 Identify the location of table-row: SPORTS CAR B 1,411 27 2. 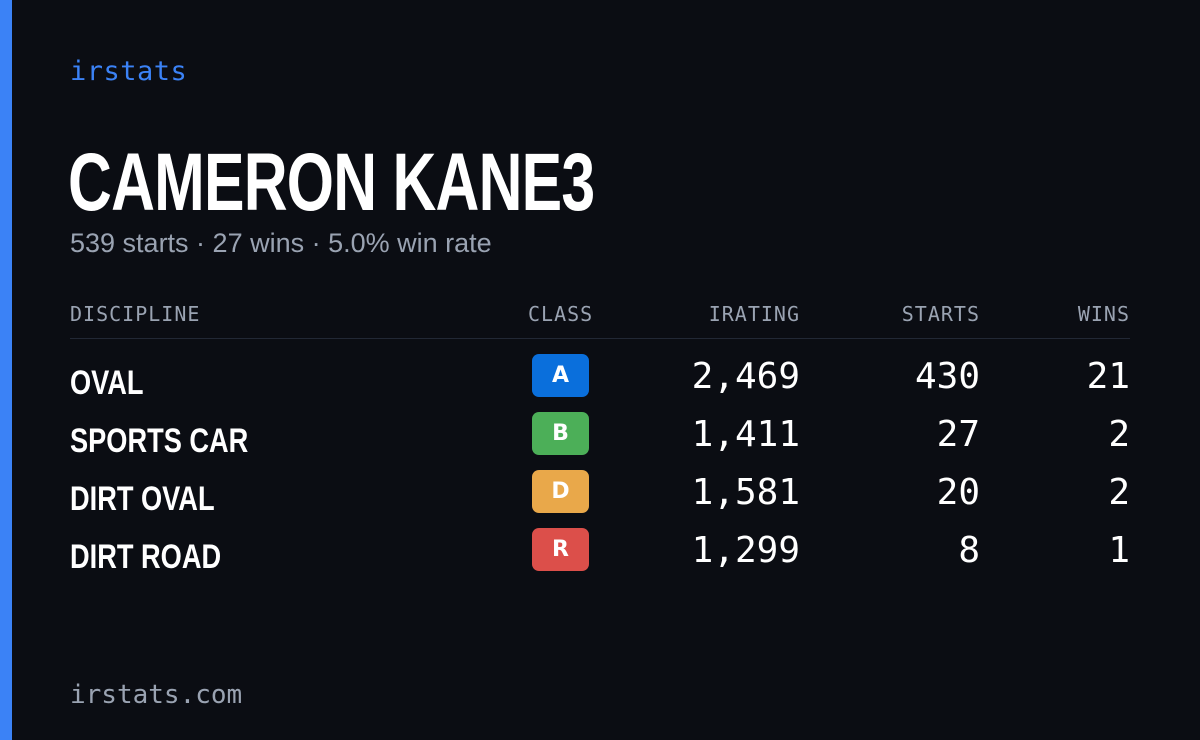
(600, 439).